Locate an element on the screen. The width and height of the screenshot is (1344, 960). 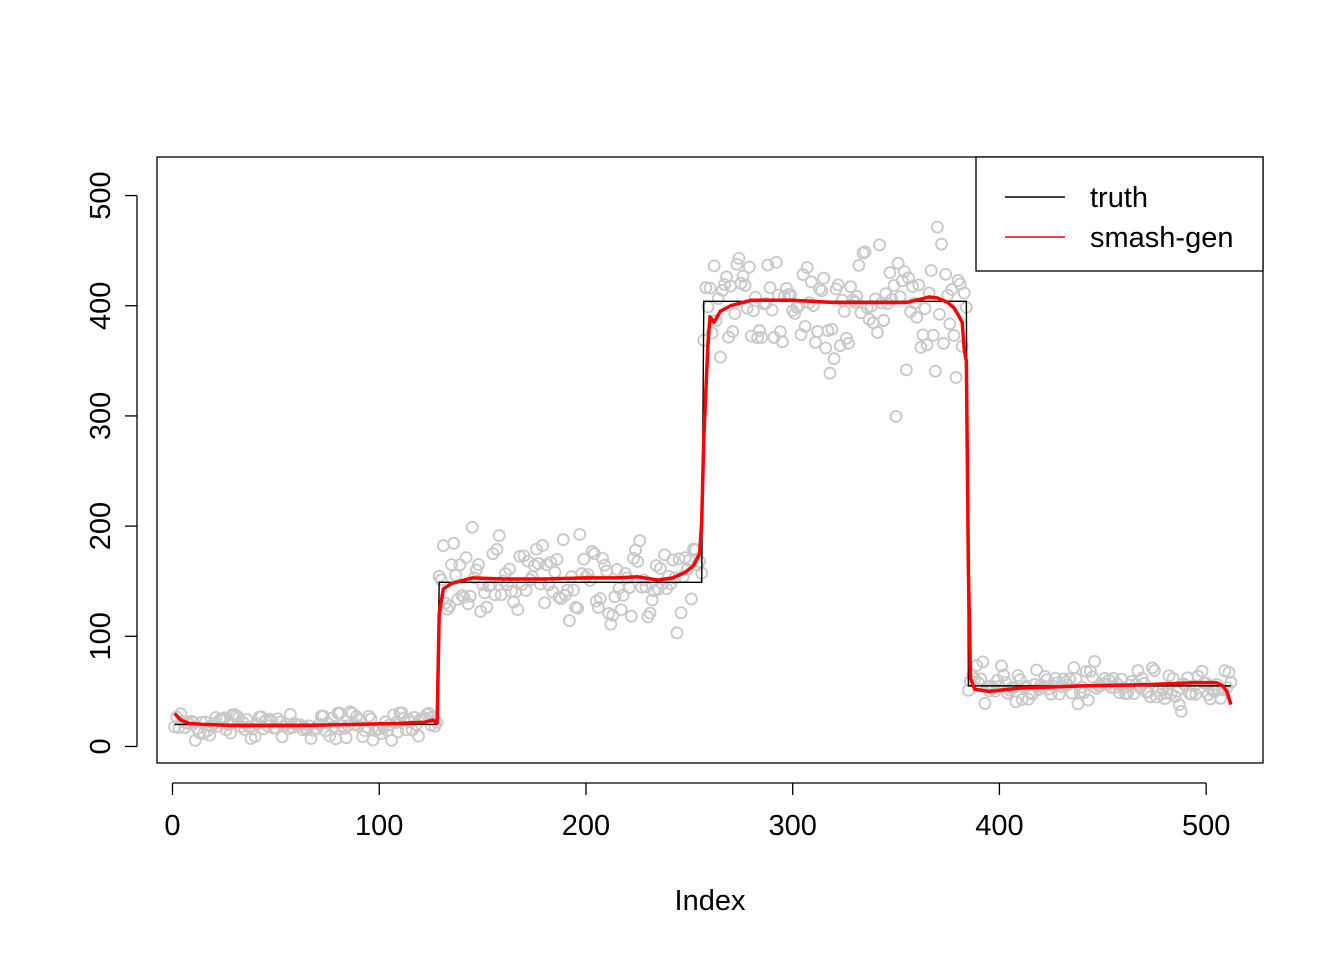
legend-label-truth: truth is located at coordinates (1119, 198).